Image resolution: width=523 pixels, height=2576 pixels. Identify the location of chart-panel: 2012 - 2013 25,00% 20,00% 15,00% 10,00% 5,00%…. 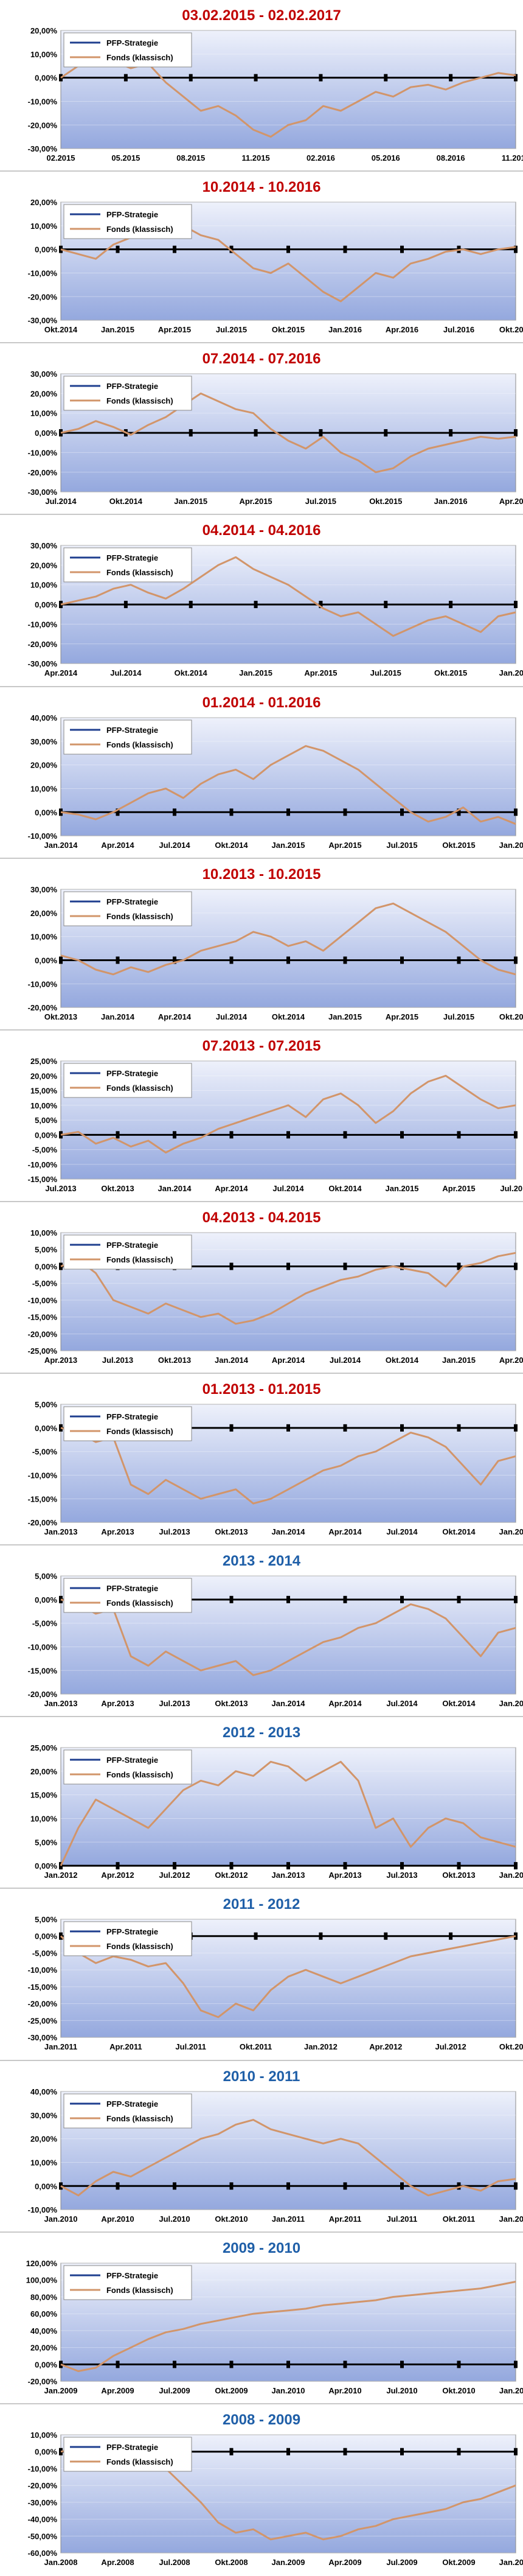
(261, 1803).